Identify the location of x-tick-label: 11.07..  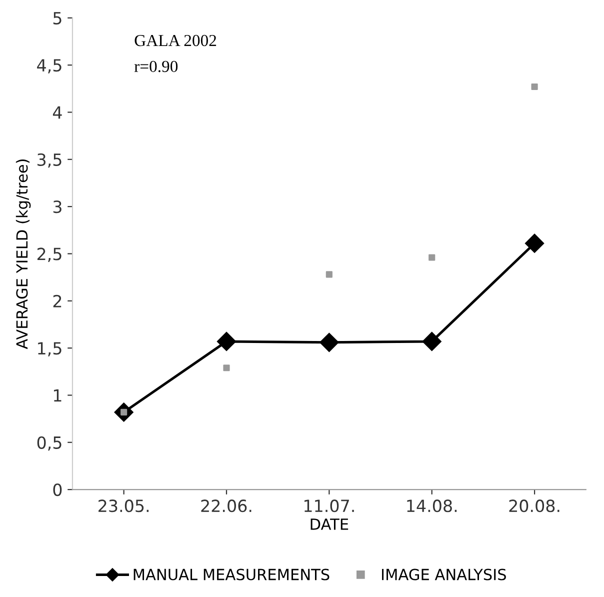
(329, 506).